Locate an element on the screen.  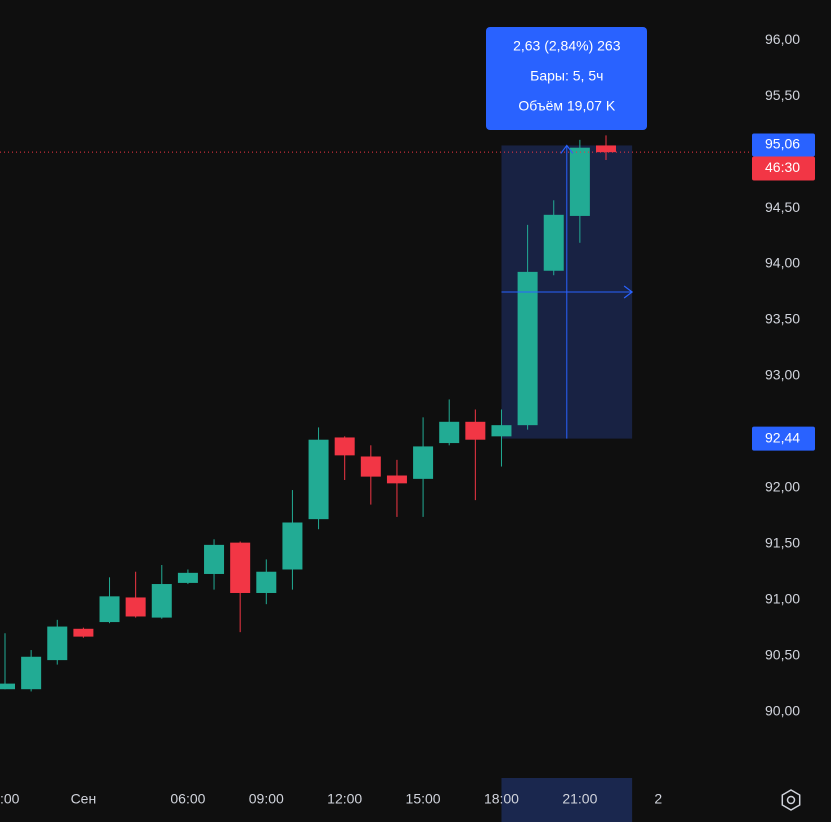
price-label: 95,06 is located at coordinates (782, 144).